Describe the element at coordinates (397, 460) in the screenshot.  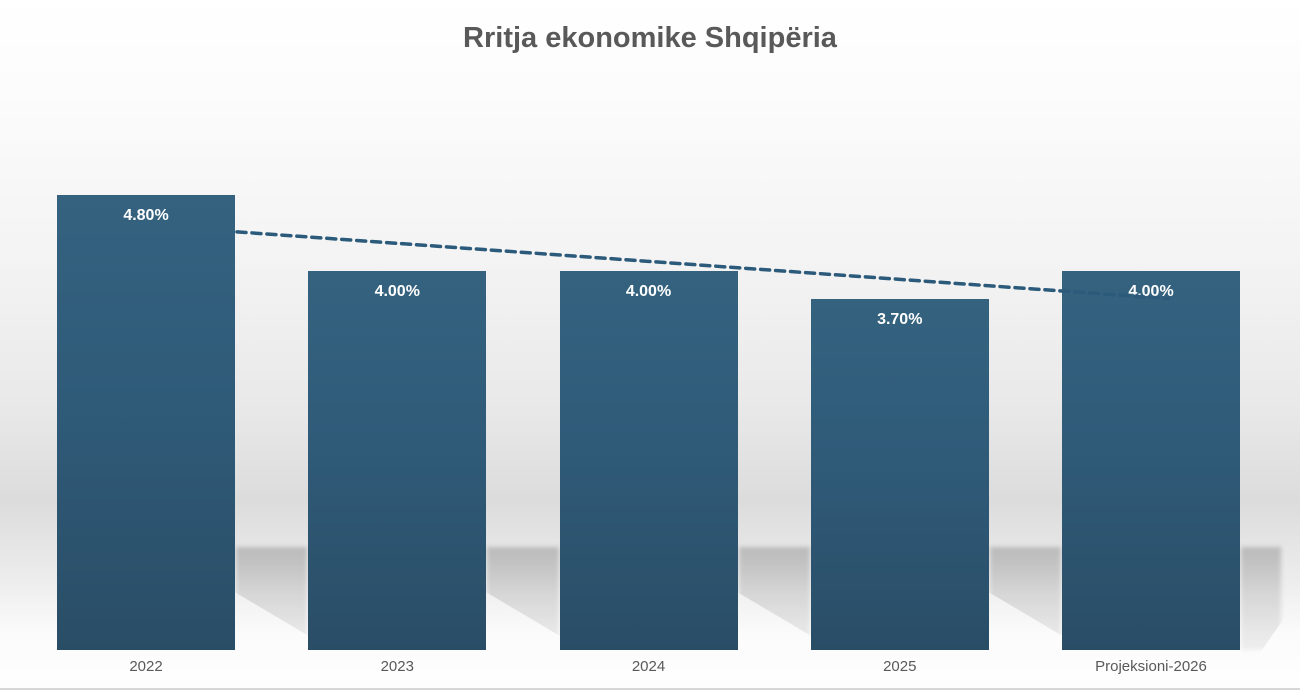
I see `bar-2023: 4.00%` at that location.